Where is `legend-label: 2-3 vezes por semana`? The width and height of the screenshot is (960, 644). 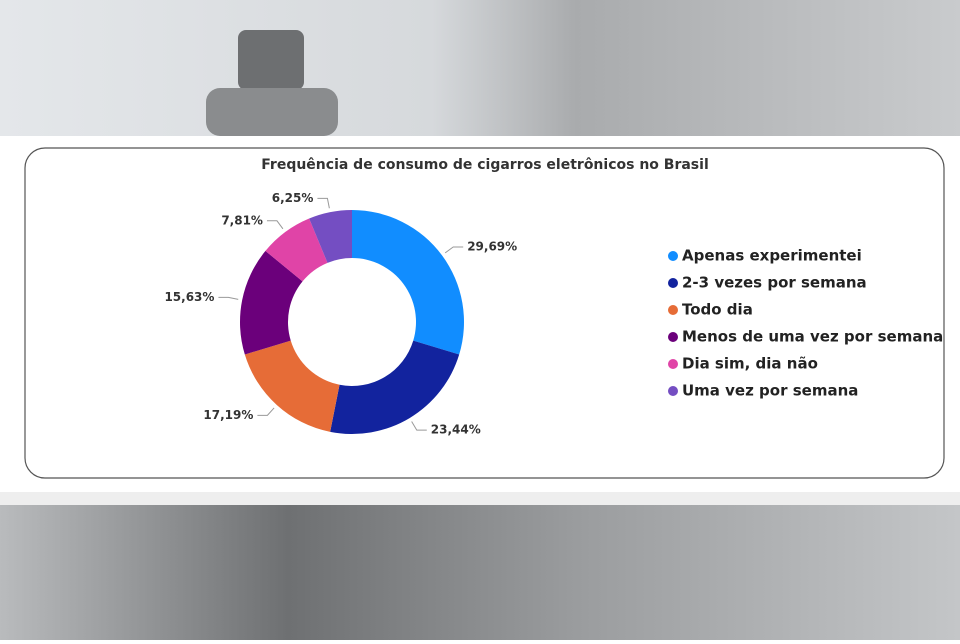
legend-label: 2-3 vezes por semana is located at coordinates (774, 283).